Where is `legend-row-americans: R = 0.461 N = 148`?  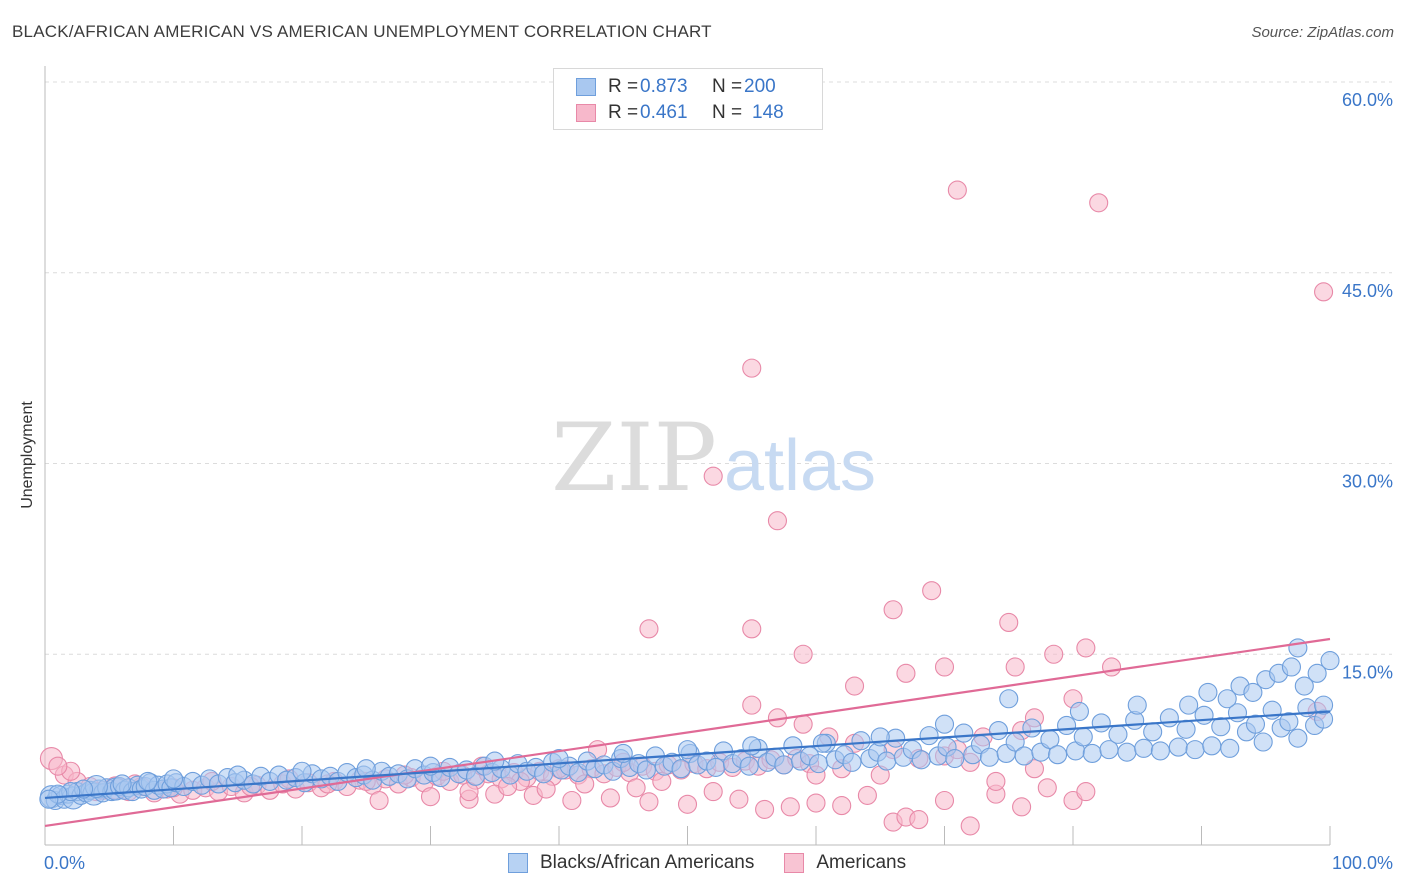
legend-row-americans: R = 0.461 N = 148 is located at coordinates (680, 113).